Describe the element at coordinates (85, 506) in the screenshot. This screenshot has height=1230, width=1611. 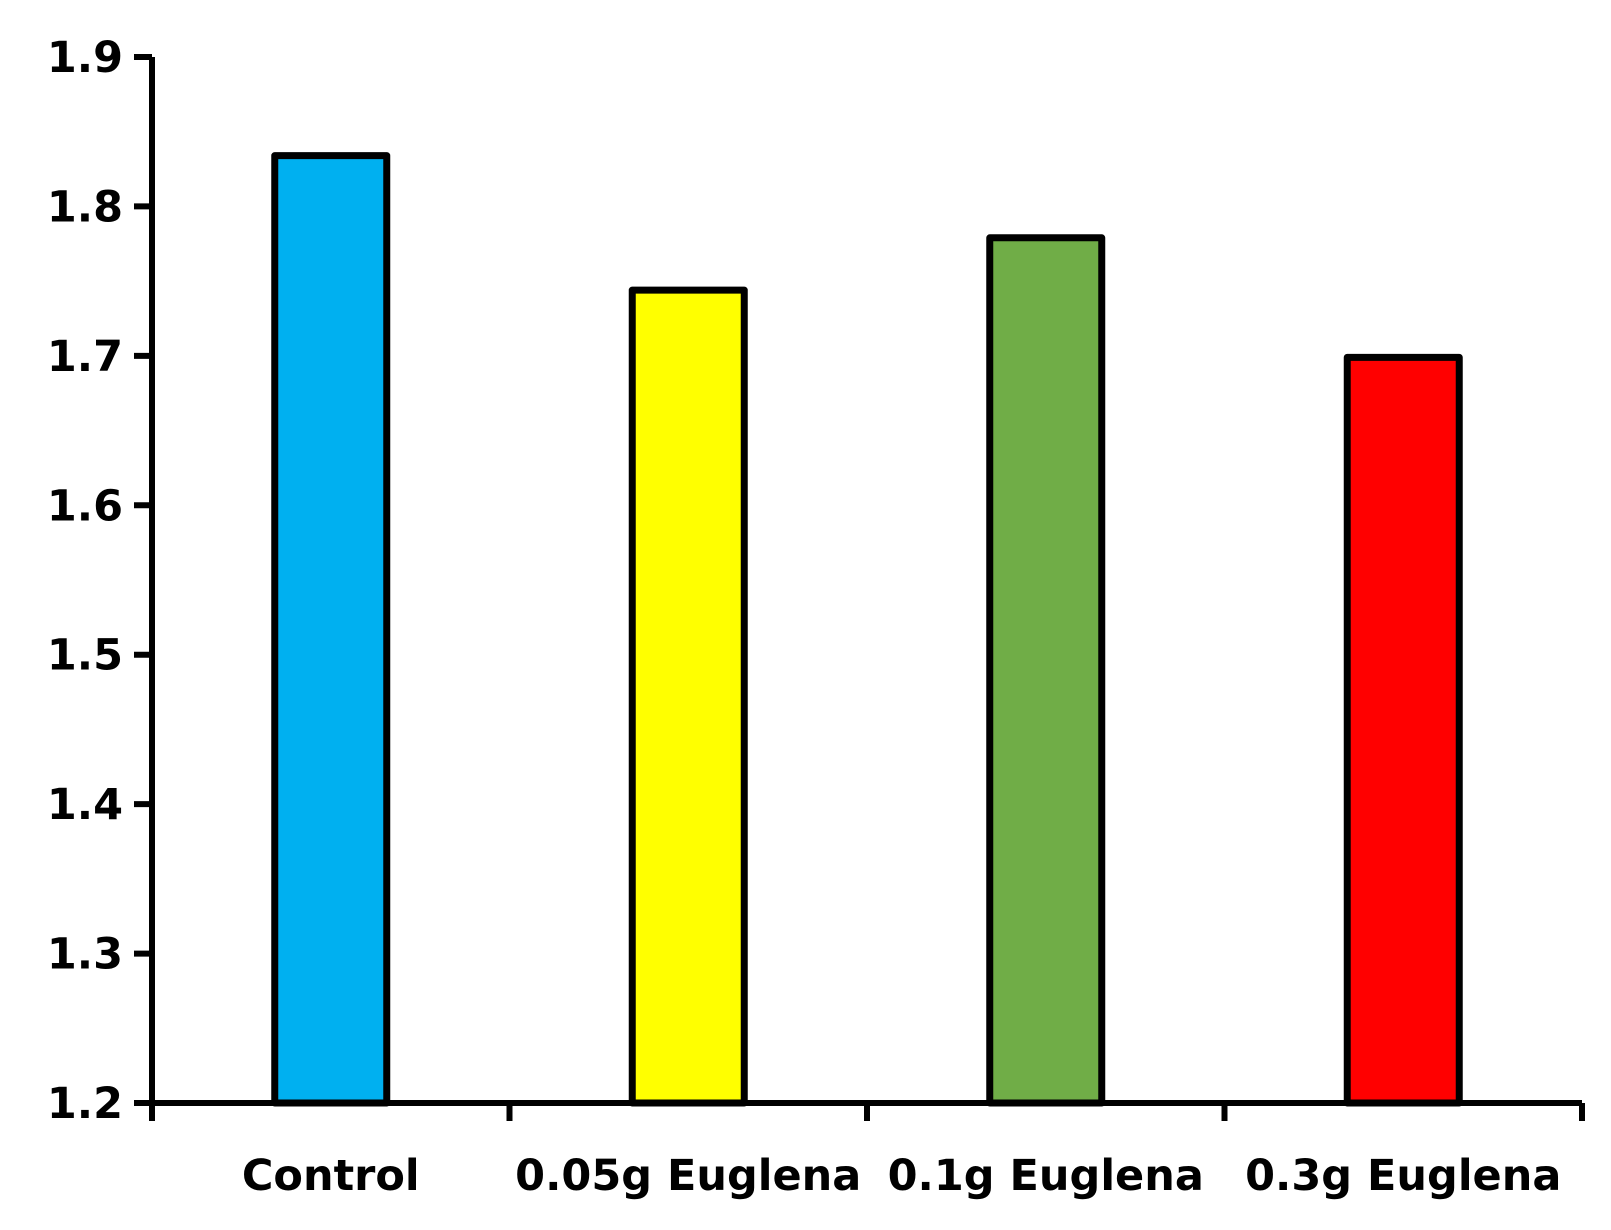
I see `y-tick-label: 1.6` at that location.